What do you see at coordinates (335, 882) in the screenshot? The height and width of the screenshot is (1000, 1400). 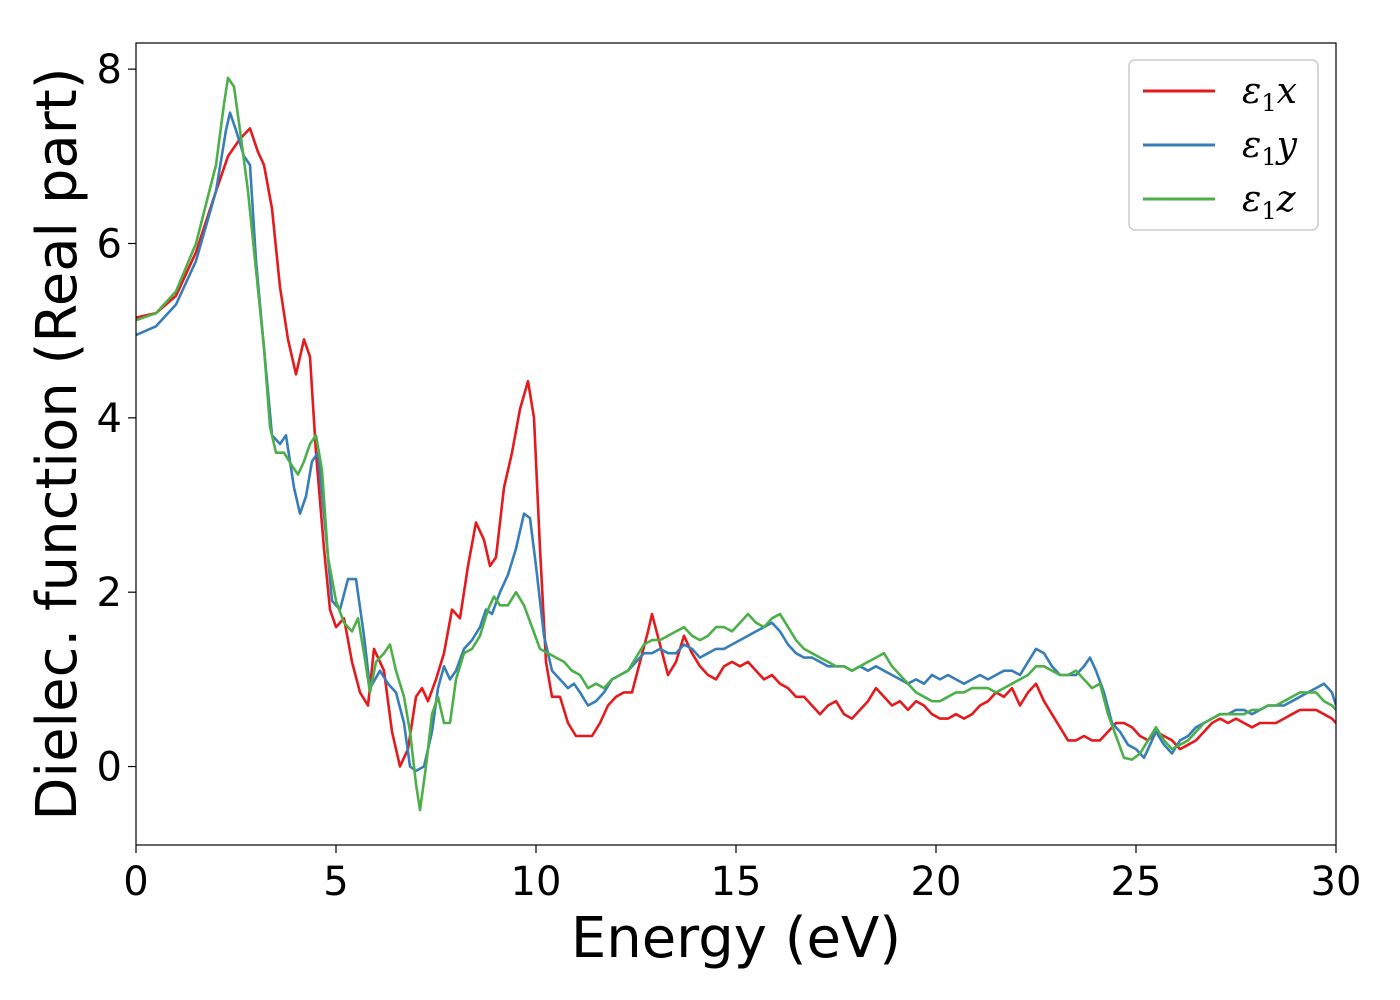 I see `x-tick-label: 5` at bounding box center [335, 882].